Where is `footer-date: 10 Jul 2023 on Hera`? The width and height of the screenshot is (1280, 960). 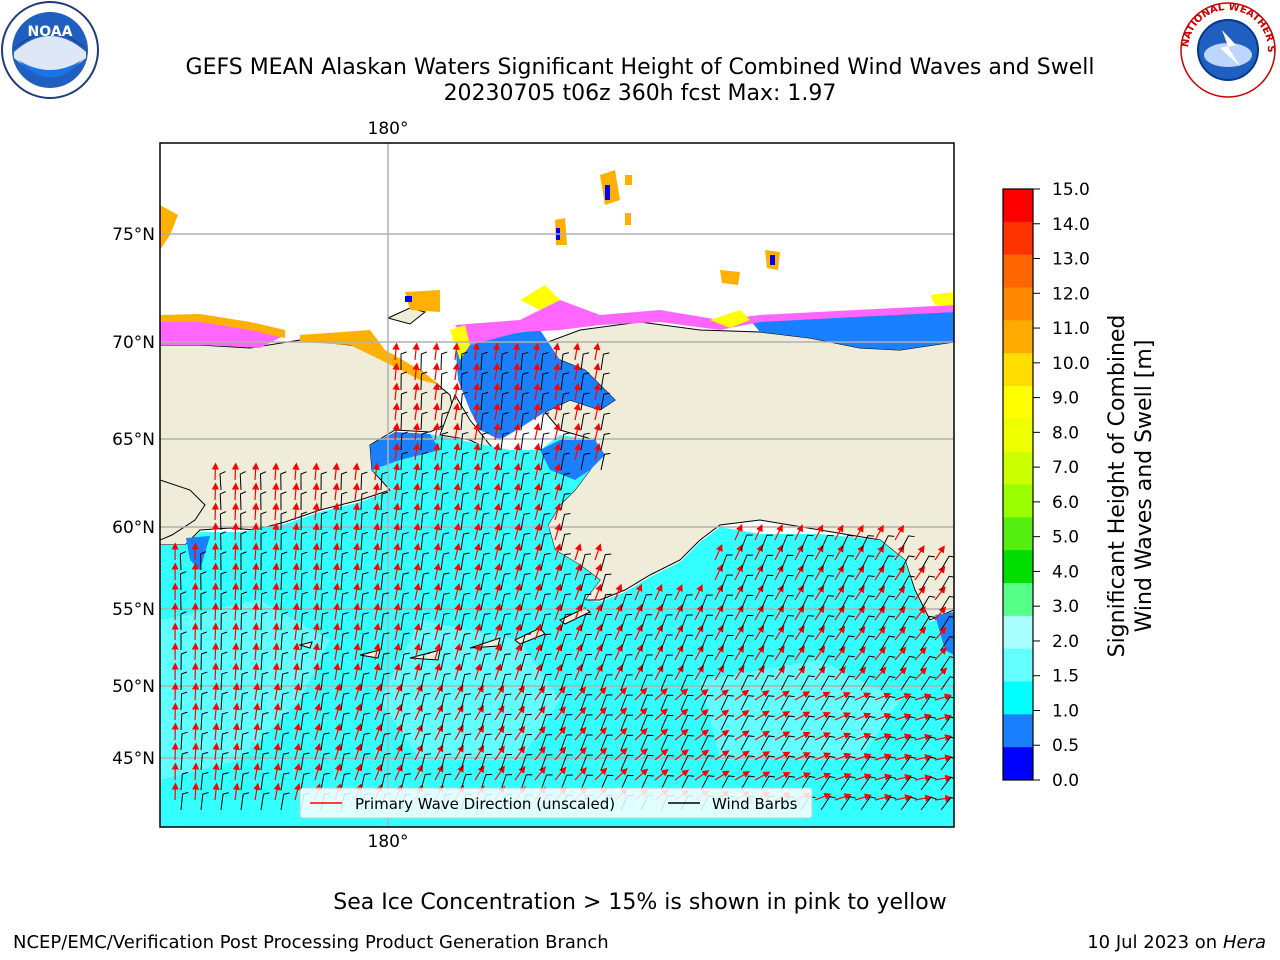
footer-date: 10 Jul 2023 on Hera is located at coordinates (1176, 942).